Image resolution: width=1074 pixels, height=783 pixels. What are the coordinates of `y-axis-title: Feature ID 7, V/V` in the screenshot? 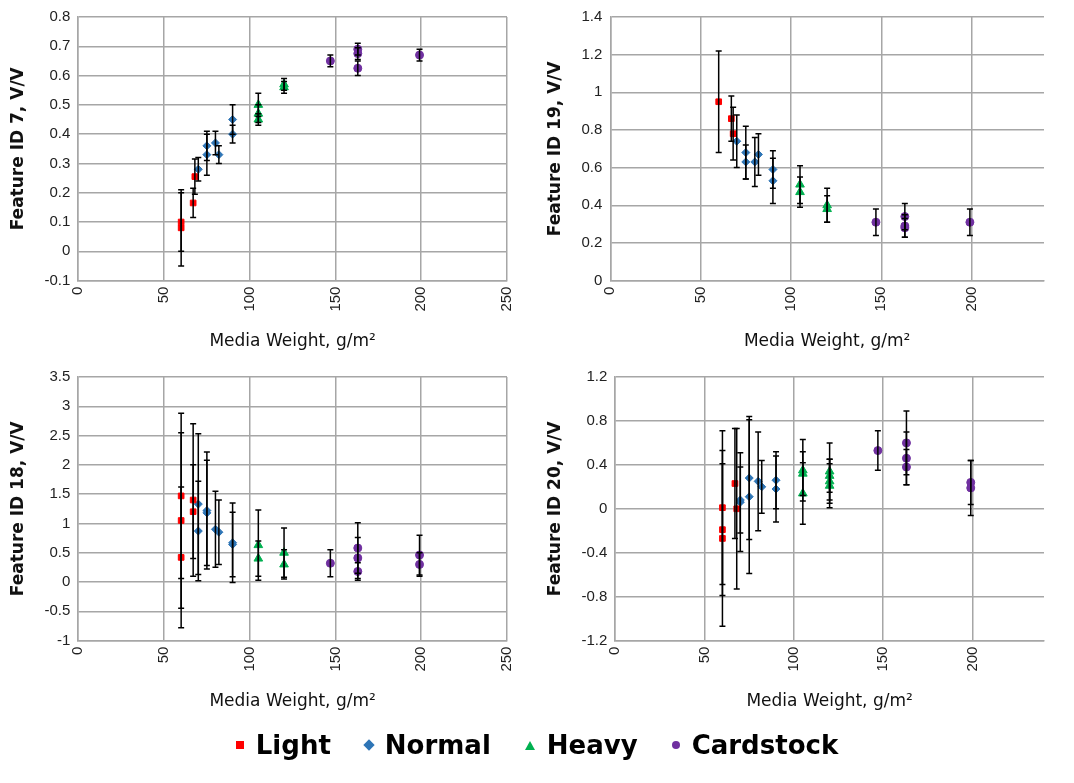 It's located at (16, 148).